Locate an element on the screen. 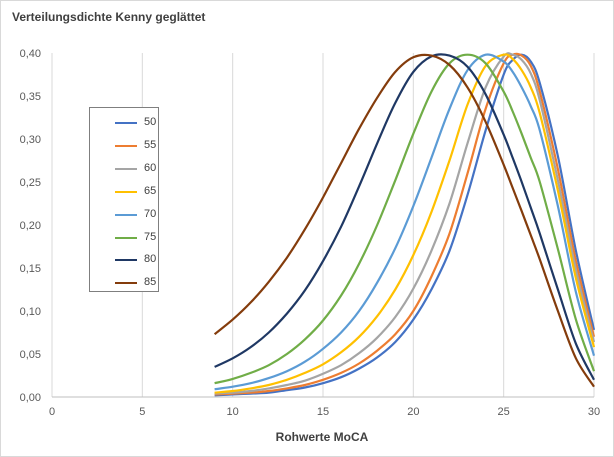 Image resolution: width=614 pixels, height=457 pixels. x-tick-label: 25 is located at coordinates (504, 412).